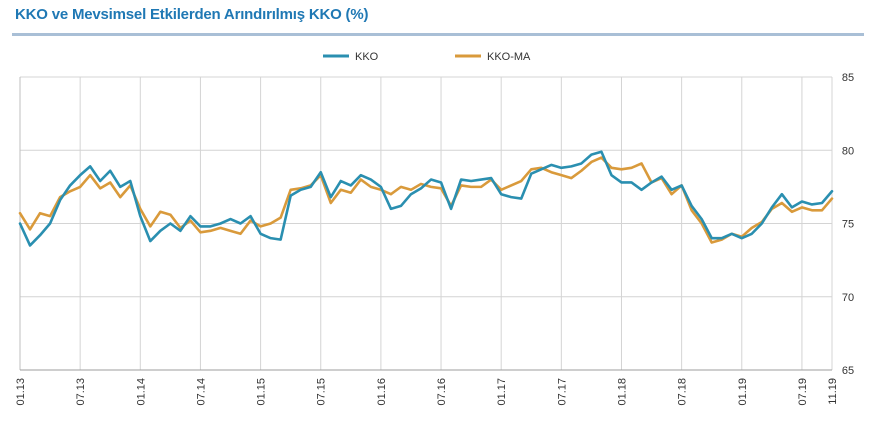  Describe the element at coordinates (683, 392) in the screenshot. I see `x-tick-label: 07.18` at that location.